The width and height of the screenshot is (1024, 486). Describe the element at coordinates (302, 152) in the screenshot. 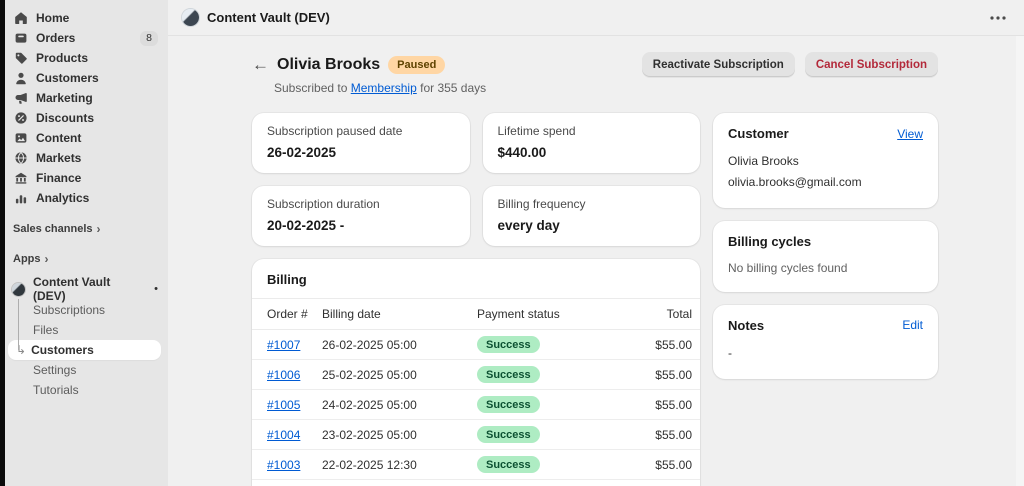

I see `stat-value: 26-02-2025` at that location.